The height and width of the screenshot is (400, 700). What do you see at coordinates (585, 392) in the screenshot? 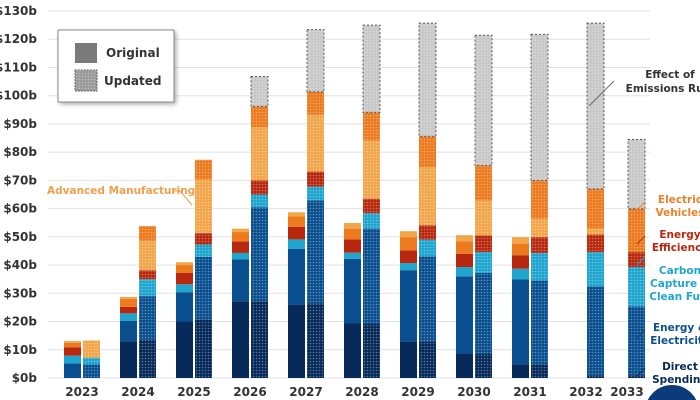
I see `x-tick-label: 2032` at bounding box center [585, 392].